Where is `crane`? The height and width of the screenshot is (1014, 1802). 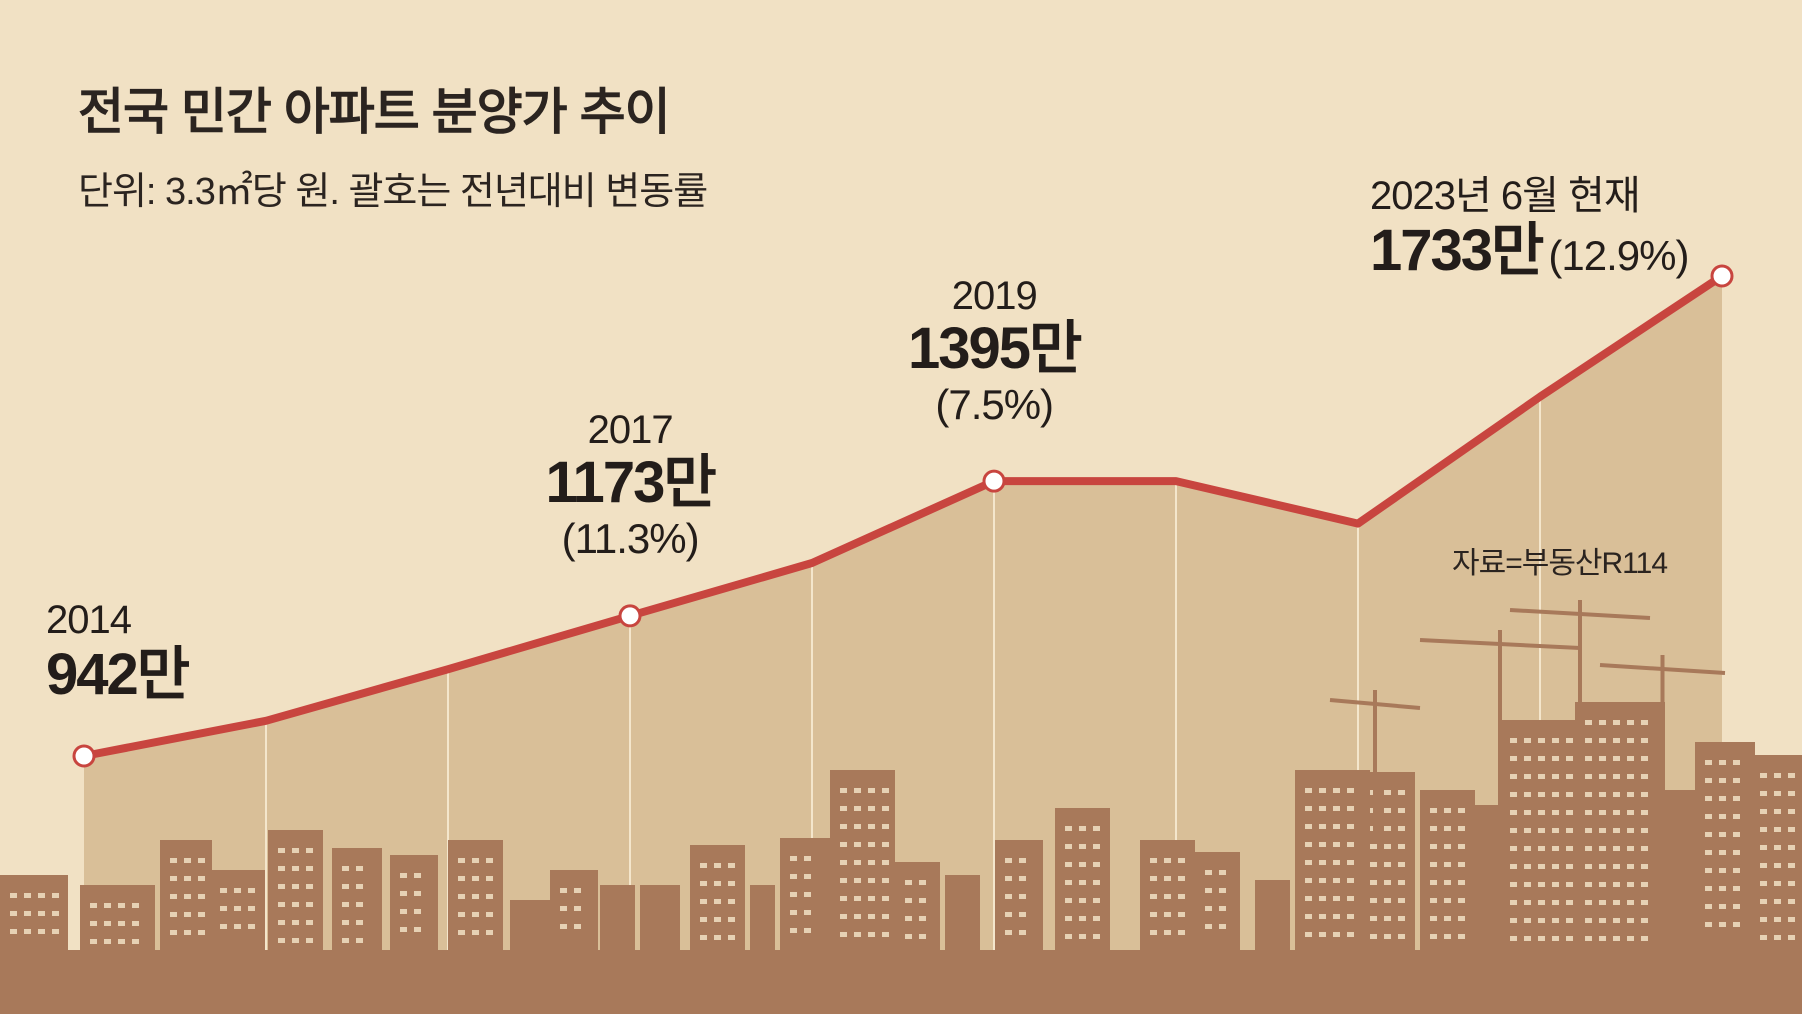
crane is located at coordinates (1500, 735).